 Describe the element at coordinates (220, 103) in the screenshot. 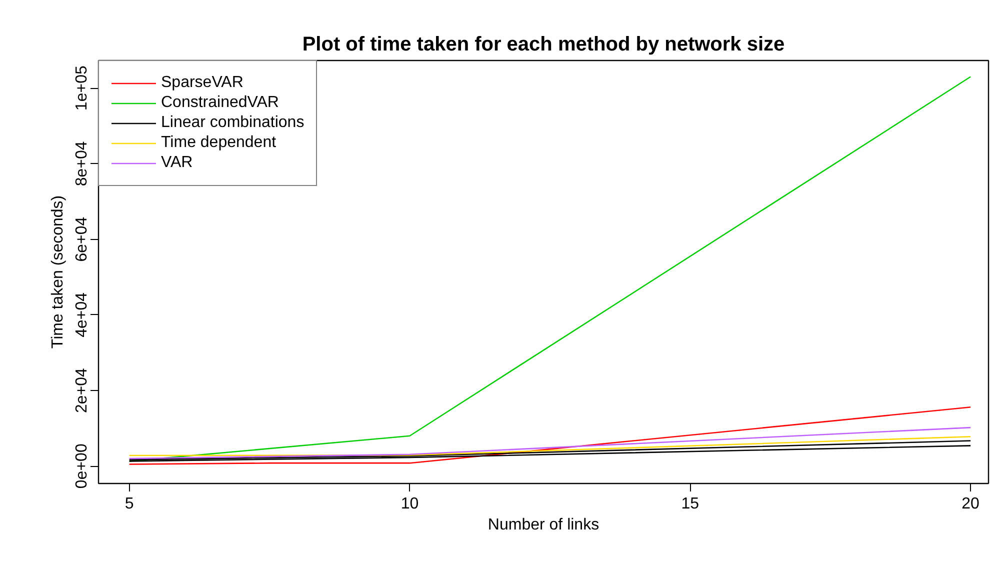

I see `legend-label: ConstrainedVAR` at that location.